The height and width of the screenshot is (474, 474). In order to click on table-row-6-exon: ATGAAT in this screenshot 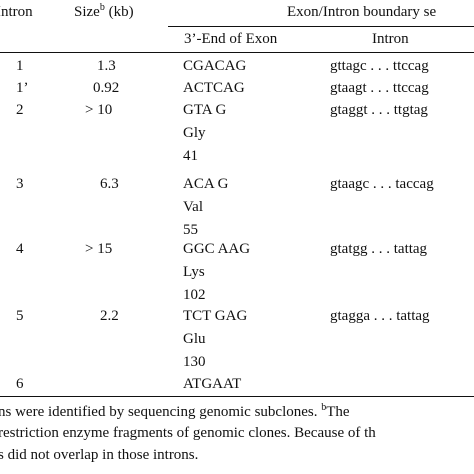, I will do `click(212, 384)`.